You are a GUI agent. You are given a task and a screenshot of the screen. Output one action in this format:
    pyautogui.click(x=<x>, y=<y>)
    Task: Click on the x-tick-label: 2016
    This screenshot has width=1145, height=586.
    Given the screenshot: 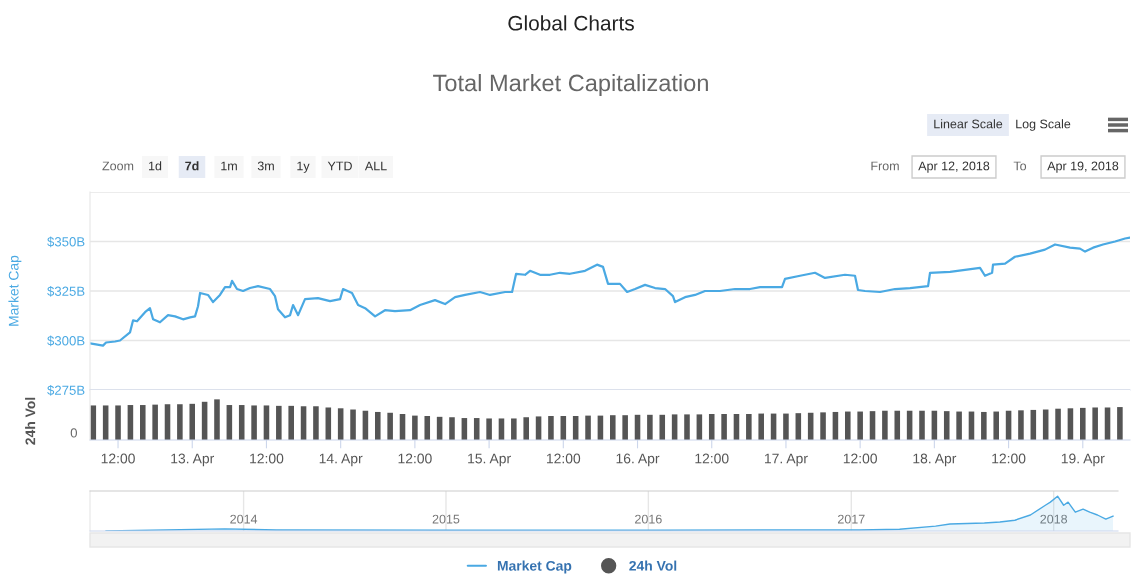 What is the action you would take?
    pyautogui.click(x=648, y=519)
    